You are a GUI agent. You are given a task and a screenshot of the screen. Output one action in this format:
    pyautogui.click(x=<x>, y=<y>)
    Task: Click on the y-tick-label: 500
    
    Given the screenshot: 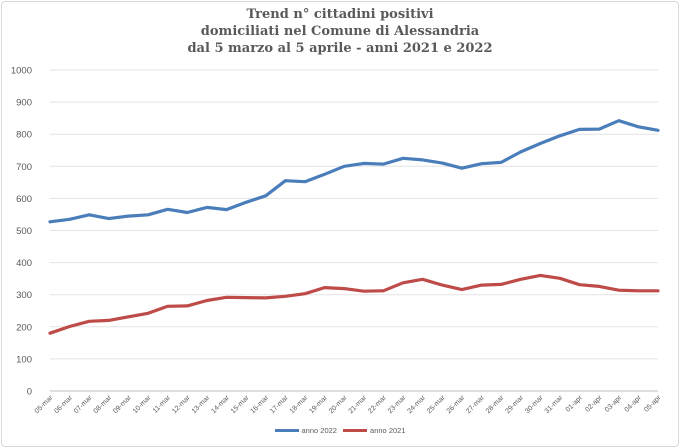 What is the action you would take?
    pyautogui.click(x=24, y=231)
    